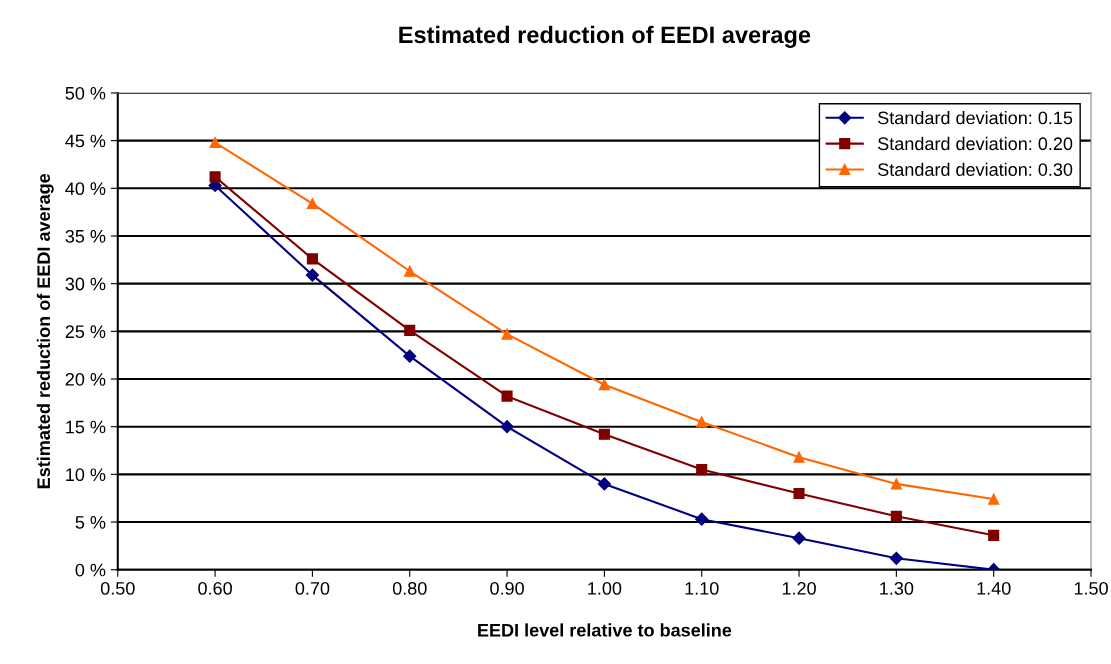 This screenshot has width=1111, height=664. I want to click on y-tick-label: 25 %, so click(85, 332).